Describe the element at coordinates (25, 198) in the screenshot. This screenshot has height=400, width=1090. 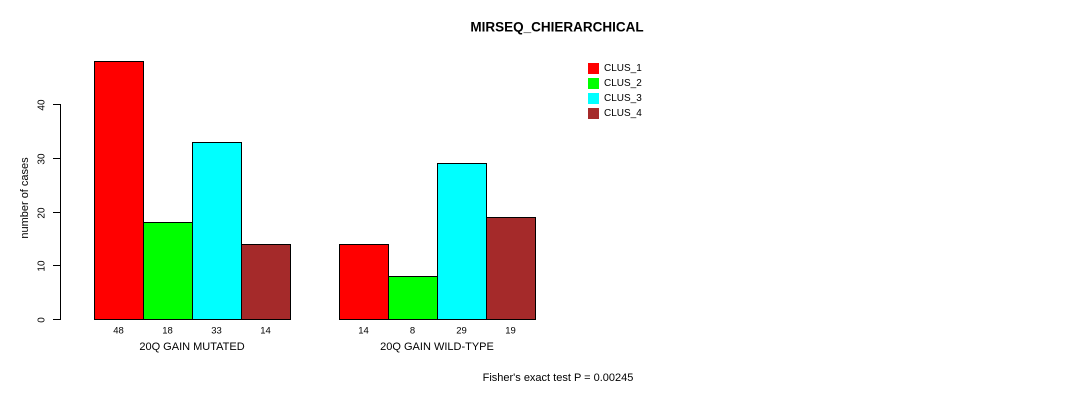
I see `y-axis-label: number of cases` at that location.